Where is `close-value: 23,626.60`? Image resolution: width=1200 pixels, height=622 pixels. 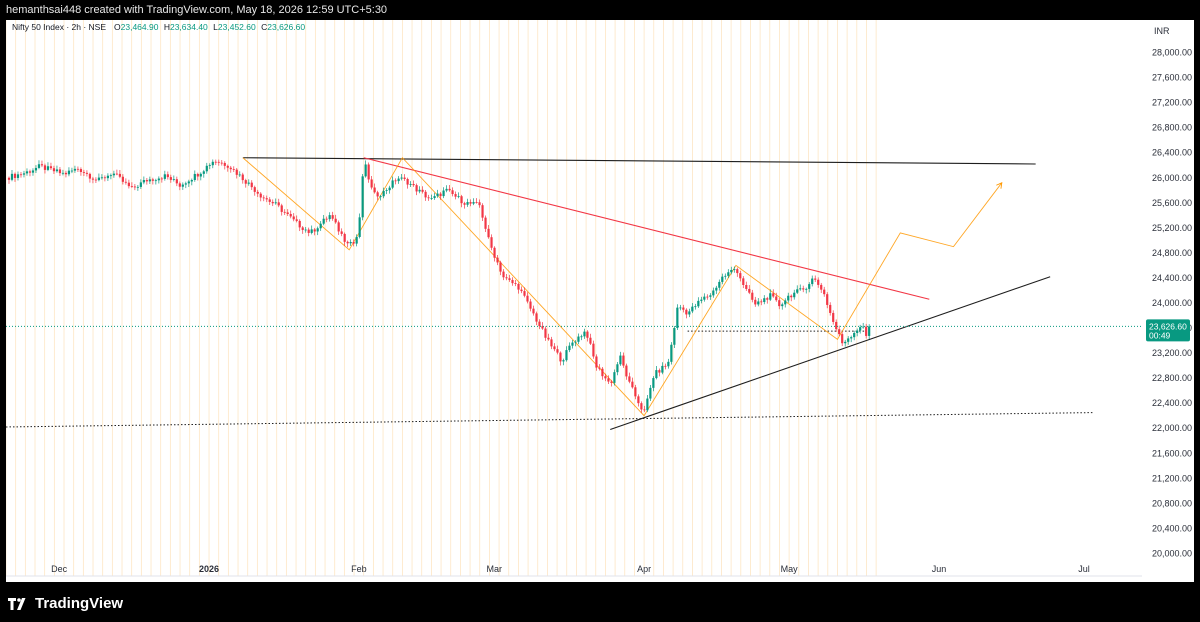
close-value: 23,626.60 is located at coordinates (286, 27).